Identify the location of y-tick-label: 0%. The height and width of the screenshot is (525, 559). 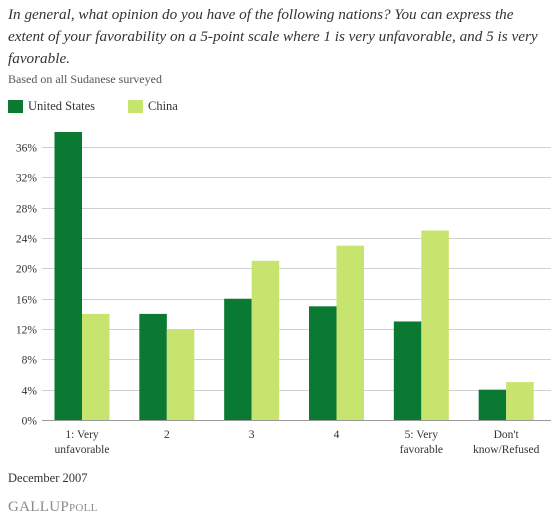
(30, 422).